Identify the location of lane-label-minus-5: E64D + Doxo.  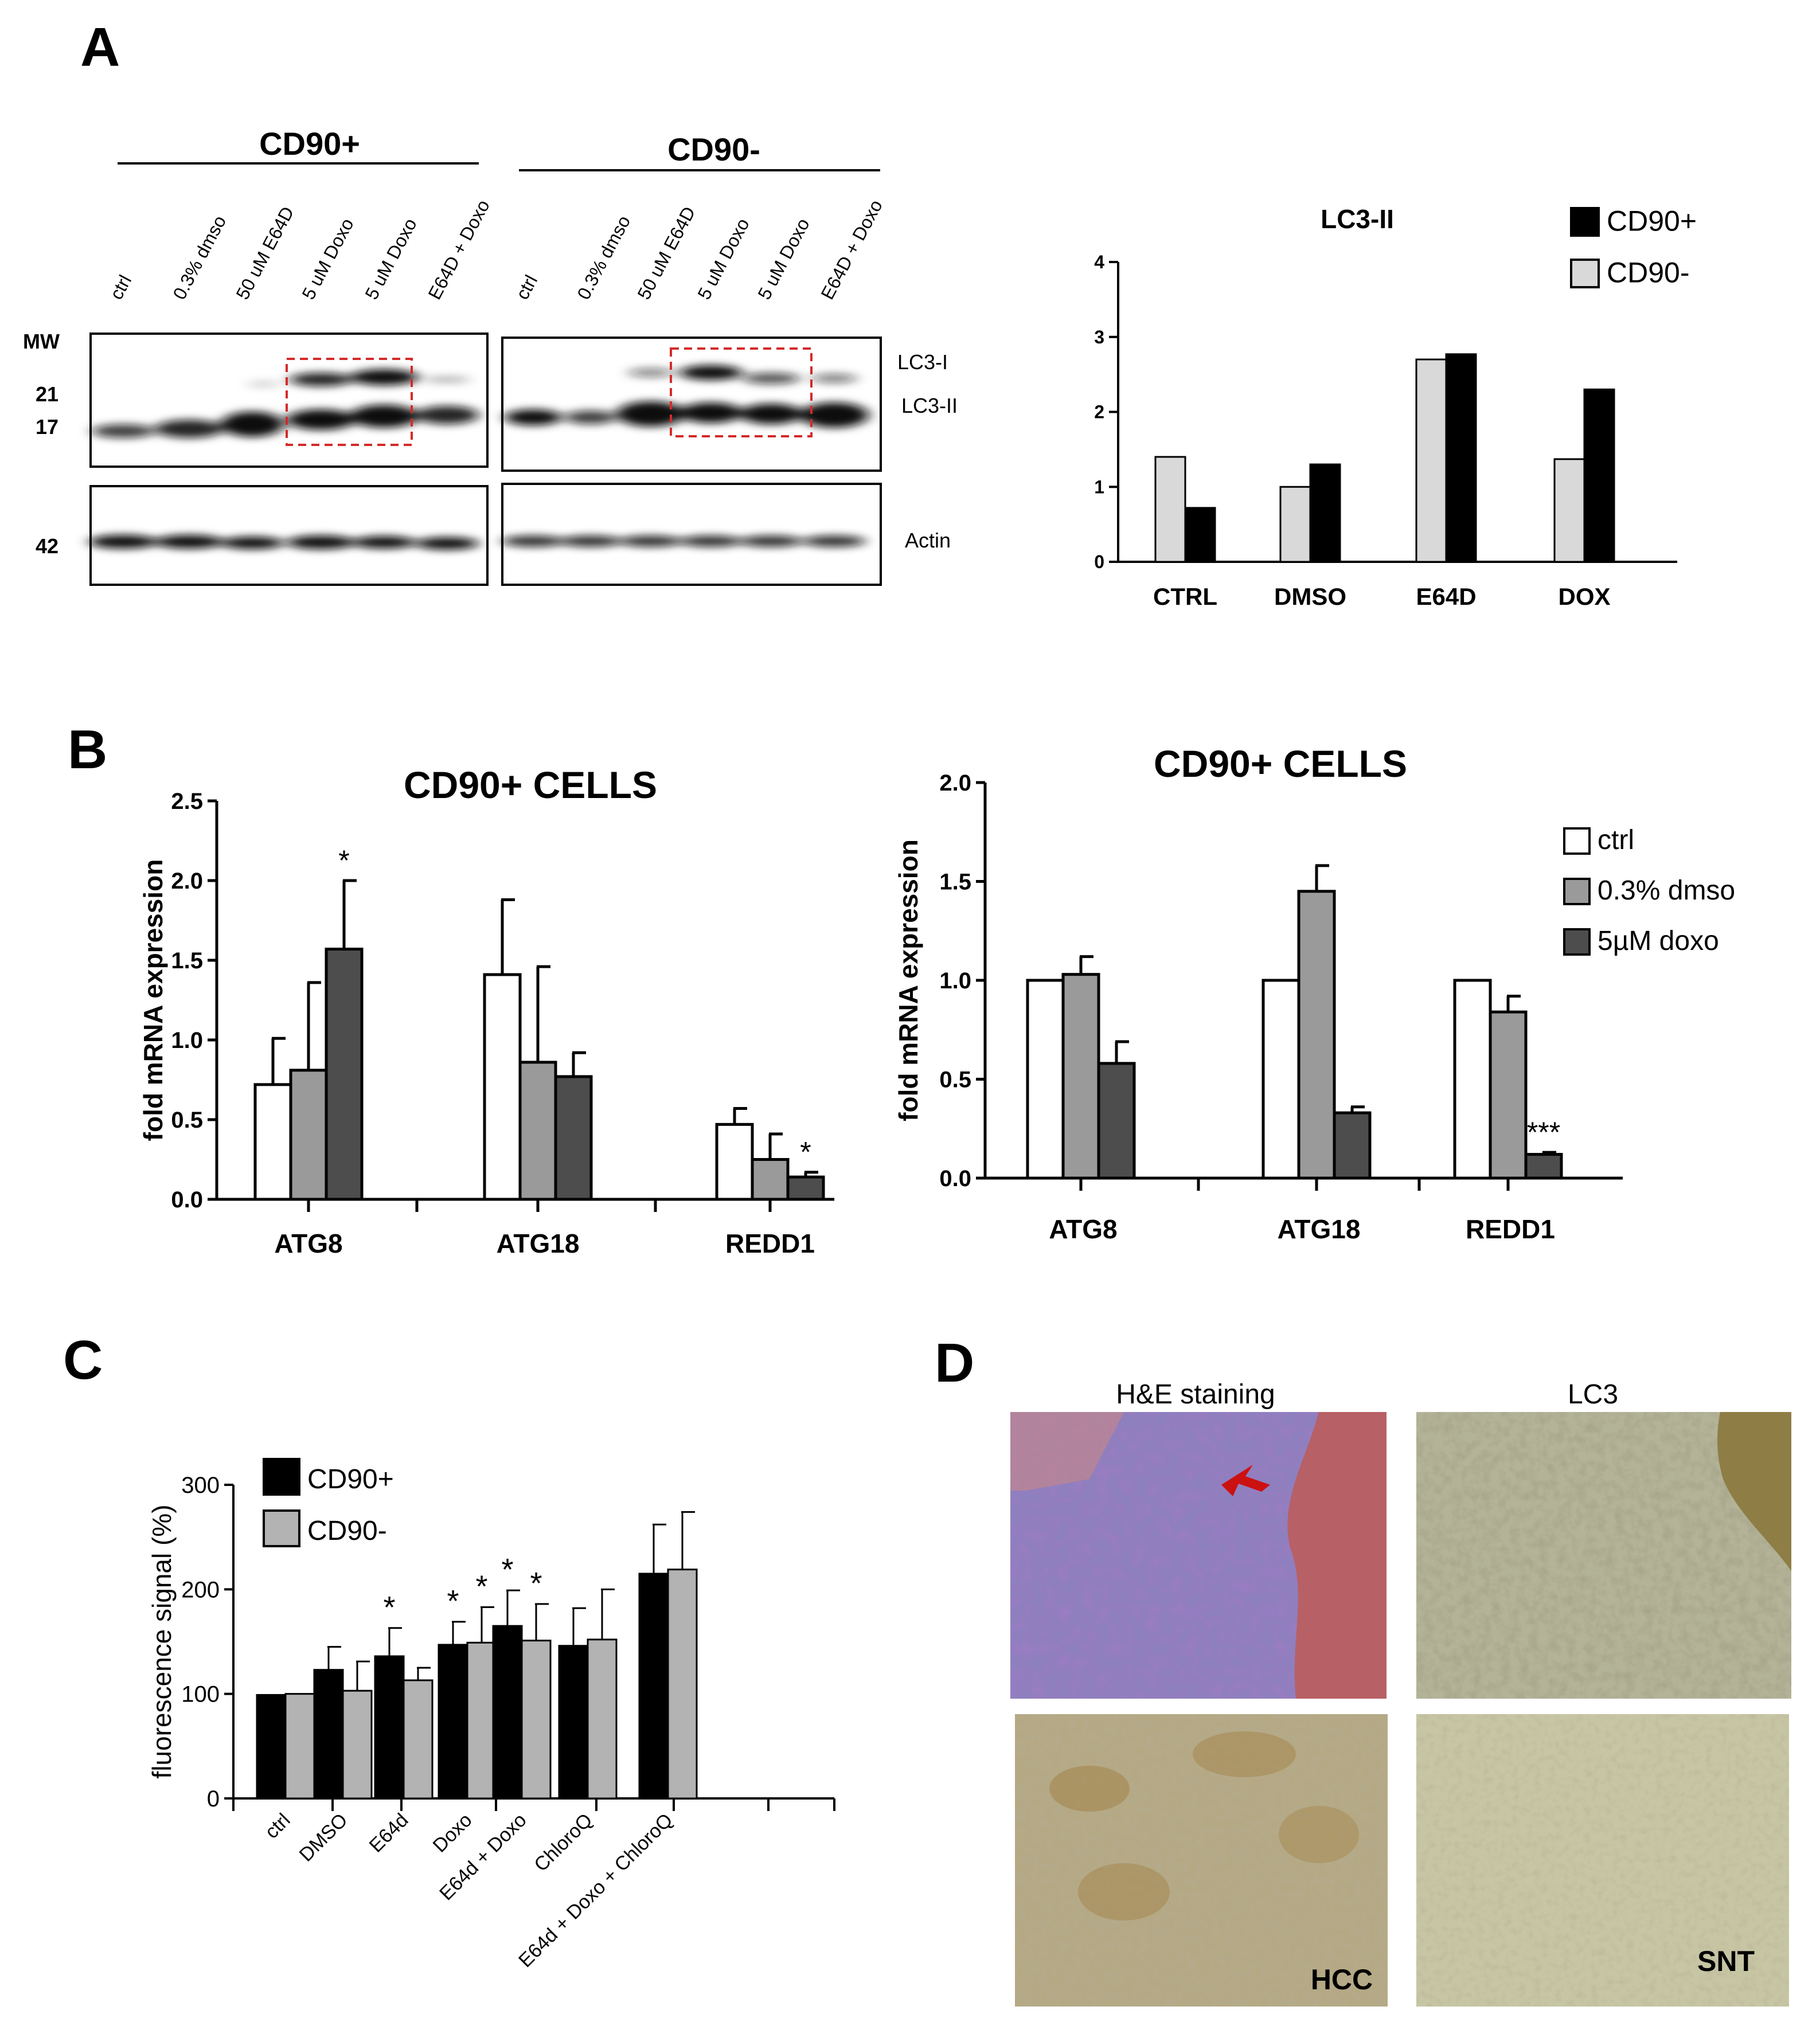
(851, 250).